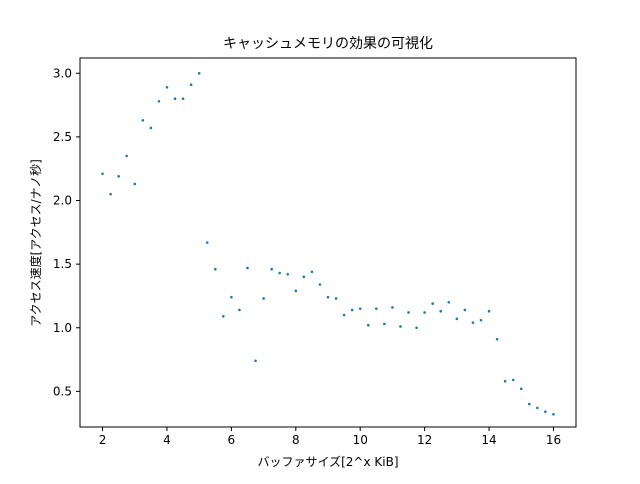 The height and width of the screenshot is (484, 640). Describe the element at coordinates (62, 73) in the screenshot. I see `y-tick-label: 3.0` at that location.